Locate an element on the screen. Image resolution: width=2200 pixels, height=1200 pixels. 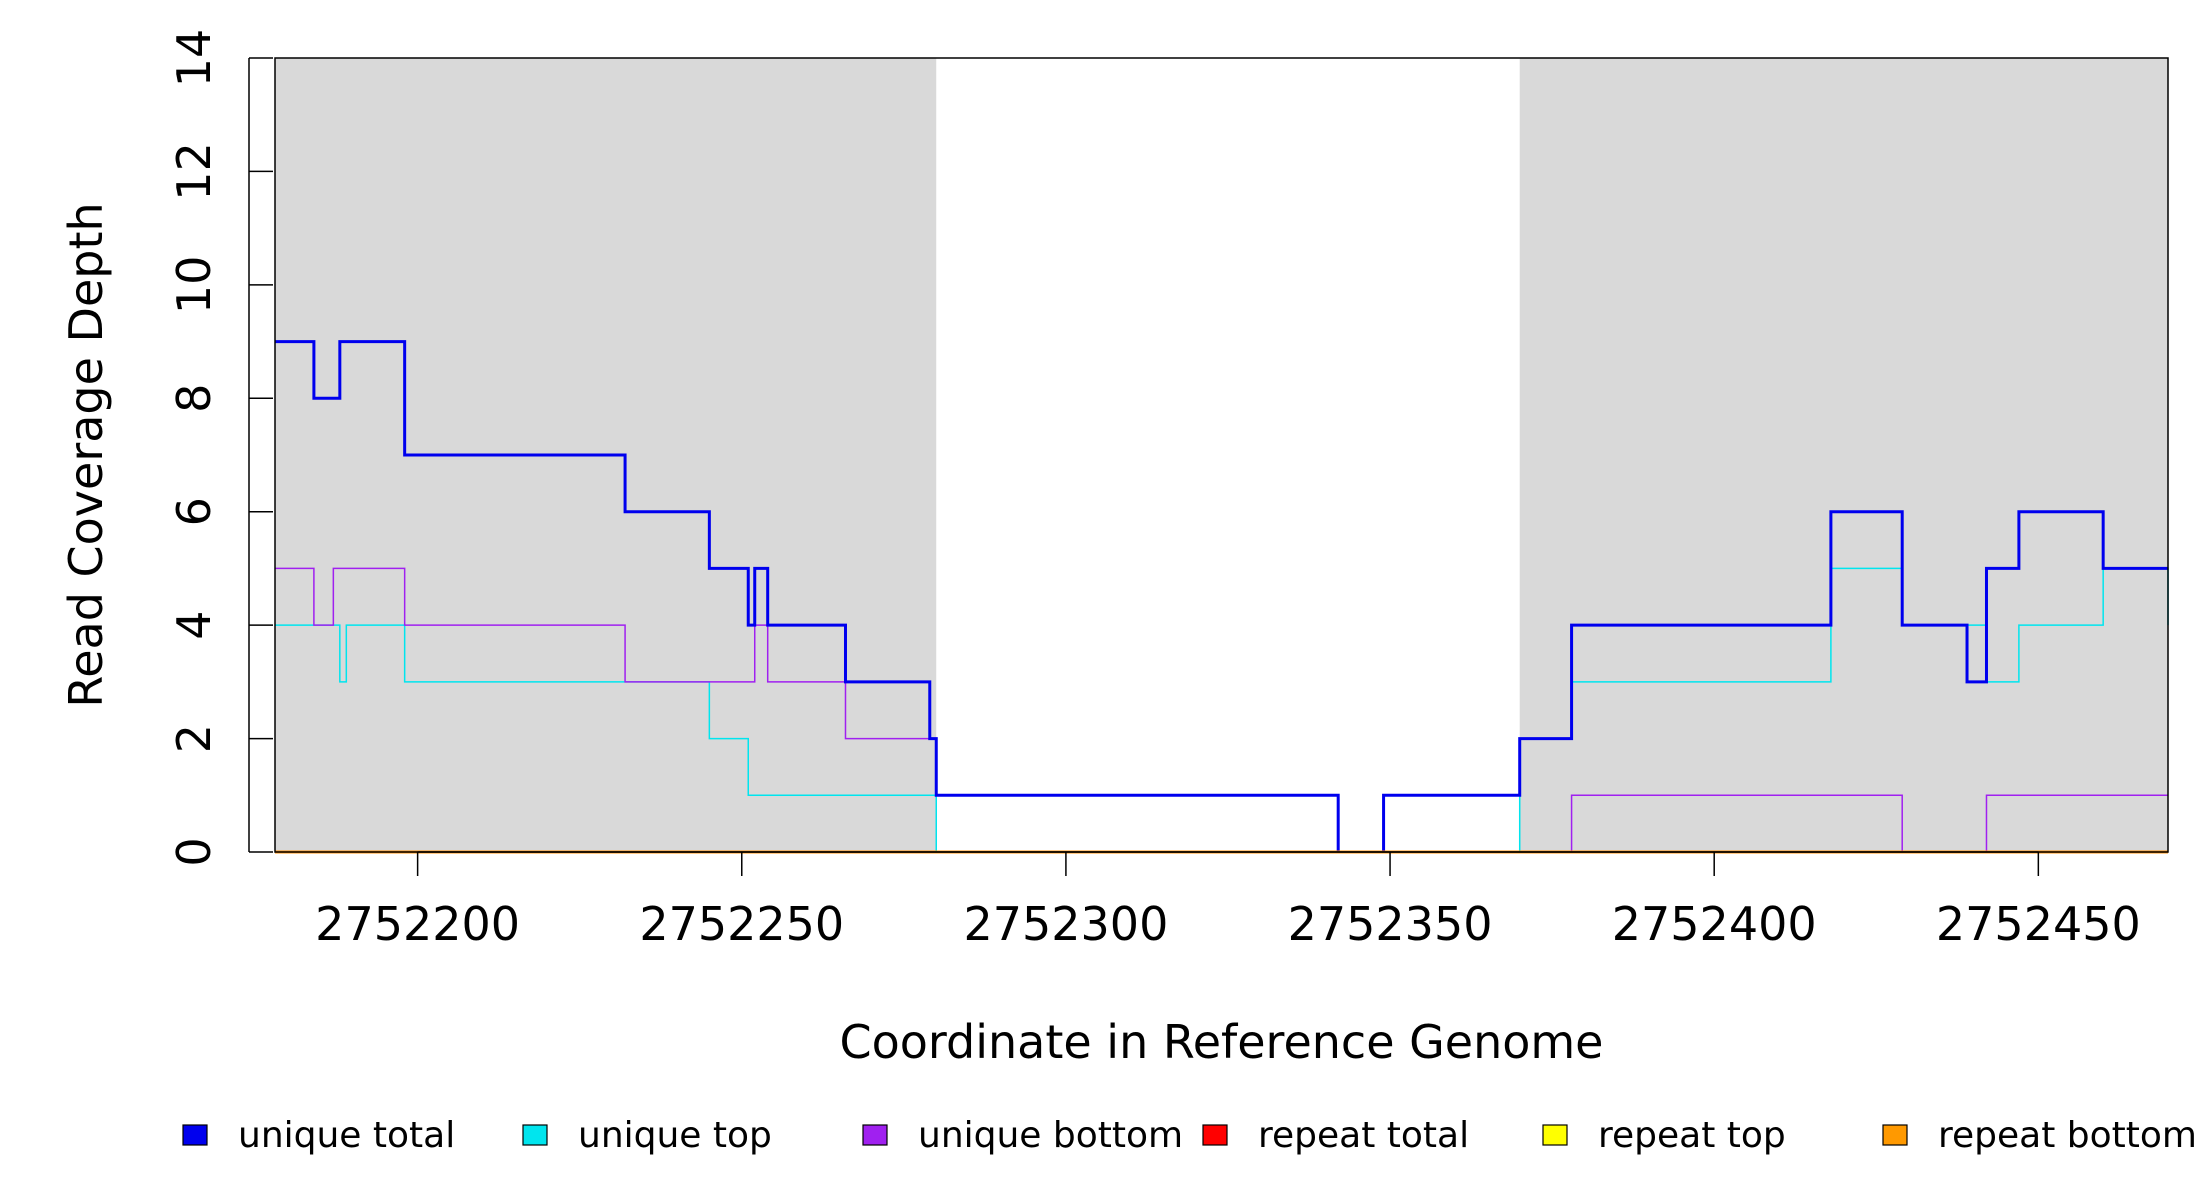
x-tick-label: 2752250 is located at coordinates (741, 924).